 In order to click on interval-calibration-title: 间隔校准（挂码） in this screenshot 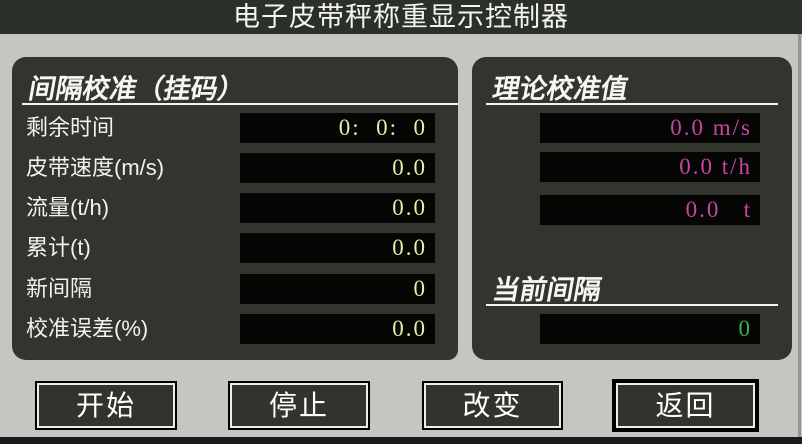, I will do `click(137, 89)`.